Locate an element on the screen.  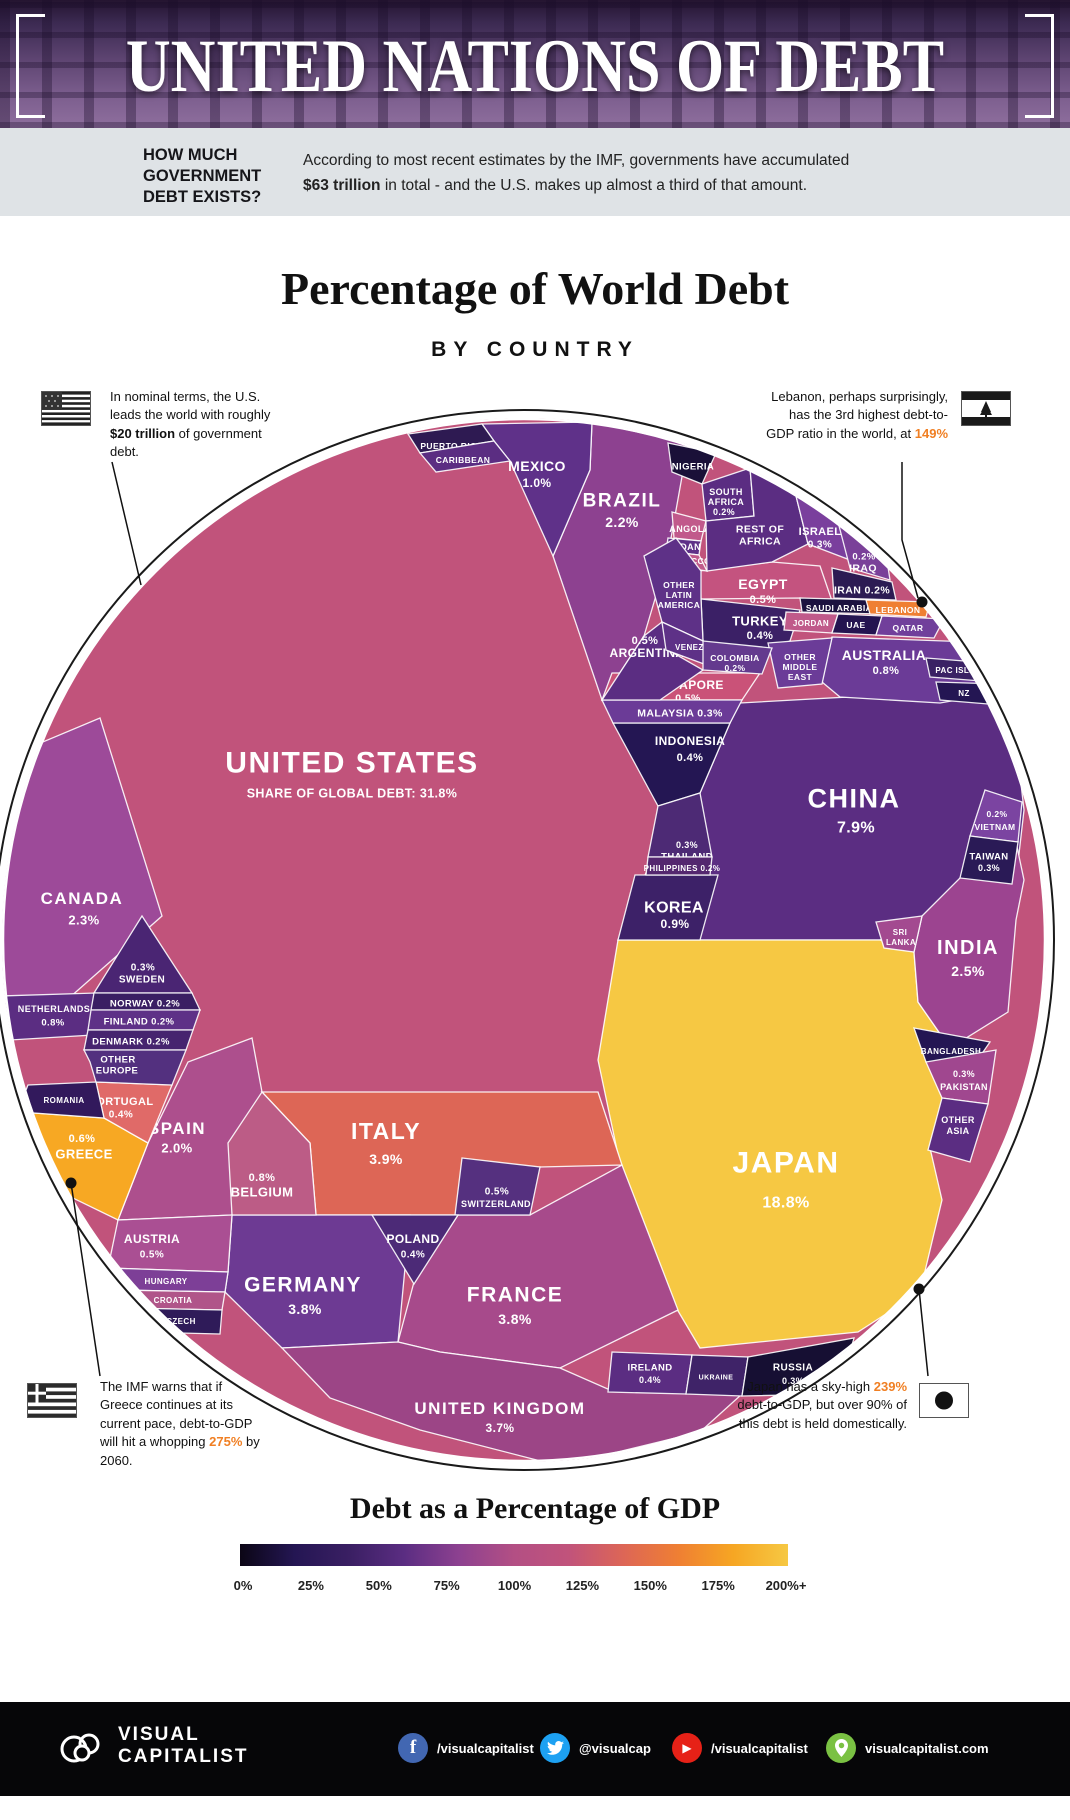
label-jordan: JORDAN is located at coordinates (811, 623).